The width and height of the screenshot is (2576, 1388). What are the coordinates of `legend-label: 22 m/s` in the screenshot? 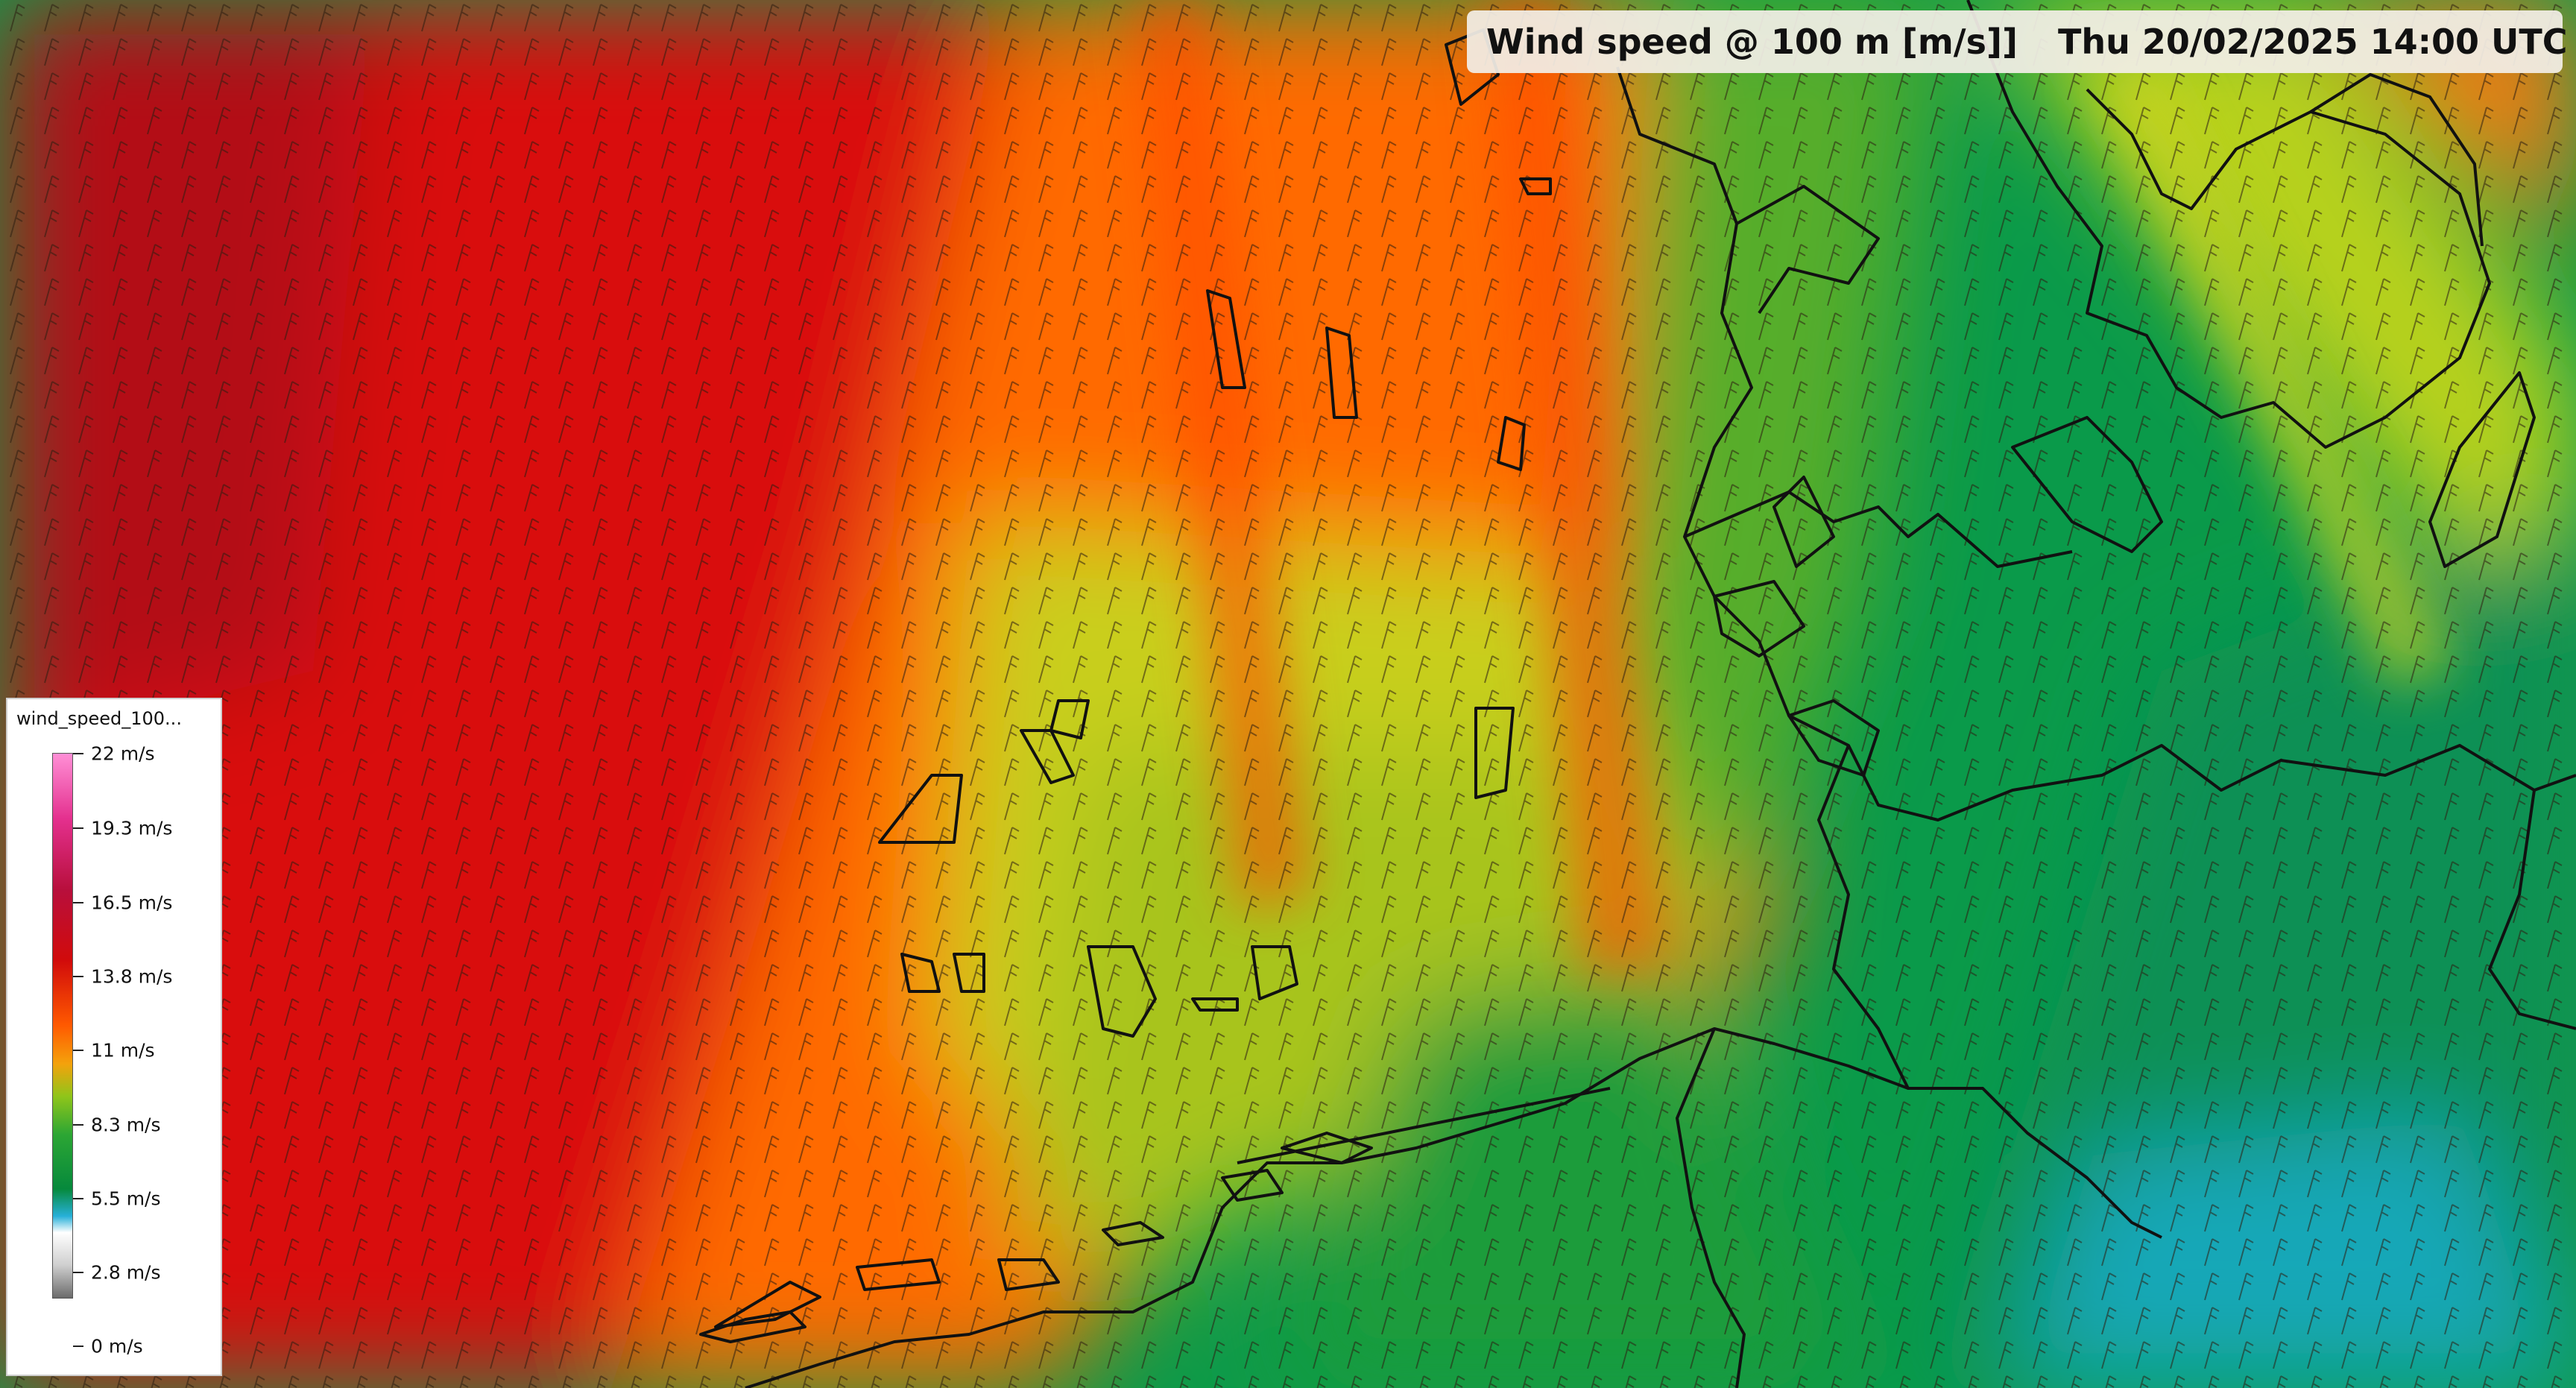 It's located at (123, 753).